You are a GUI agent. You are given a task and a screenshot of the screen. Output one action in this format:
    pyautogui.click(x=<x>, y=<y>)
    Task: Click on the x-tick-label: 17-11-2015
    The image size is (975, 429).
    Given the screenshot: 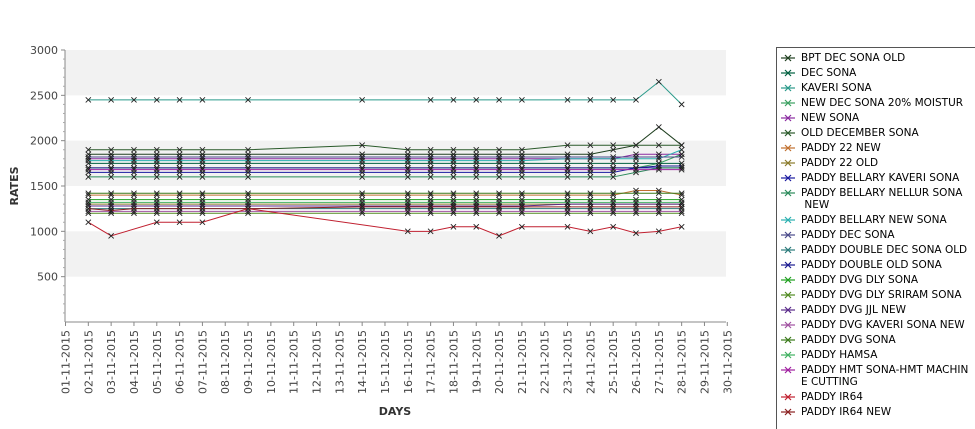 What is the action you would take?
    pyautogui.click(x=431, y=362)
    